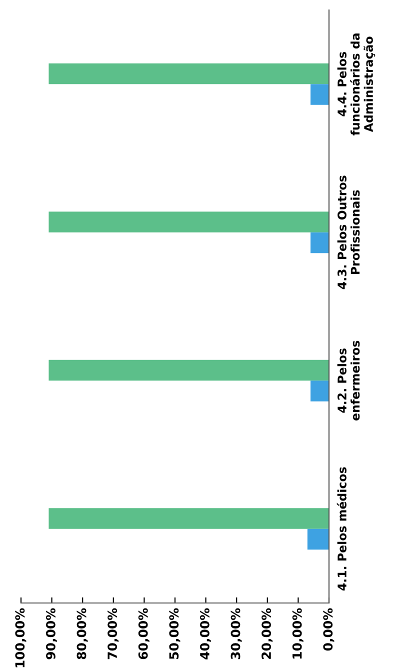 Image resolution: width=405 pixels, height=671 pixels. What do you see at coordinates (236, 634) in the screenshot?
I see `x-tick-label: 30,00%` at bounding box center [236, 634].